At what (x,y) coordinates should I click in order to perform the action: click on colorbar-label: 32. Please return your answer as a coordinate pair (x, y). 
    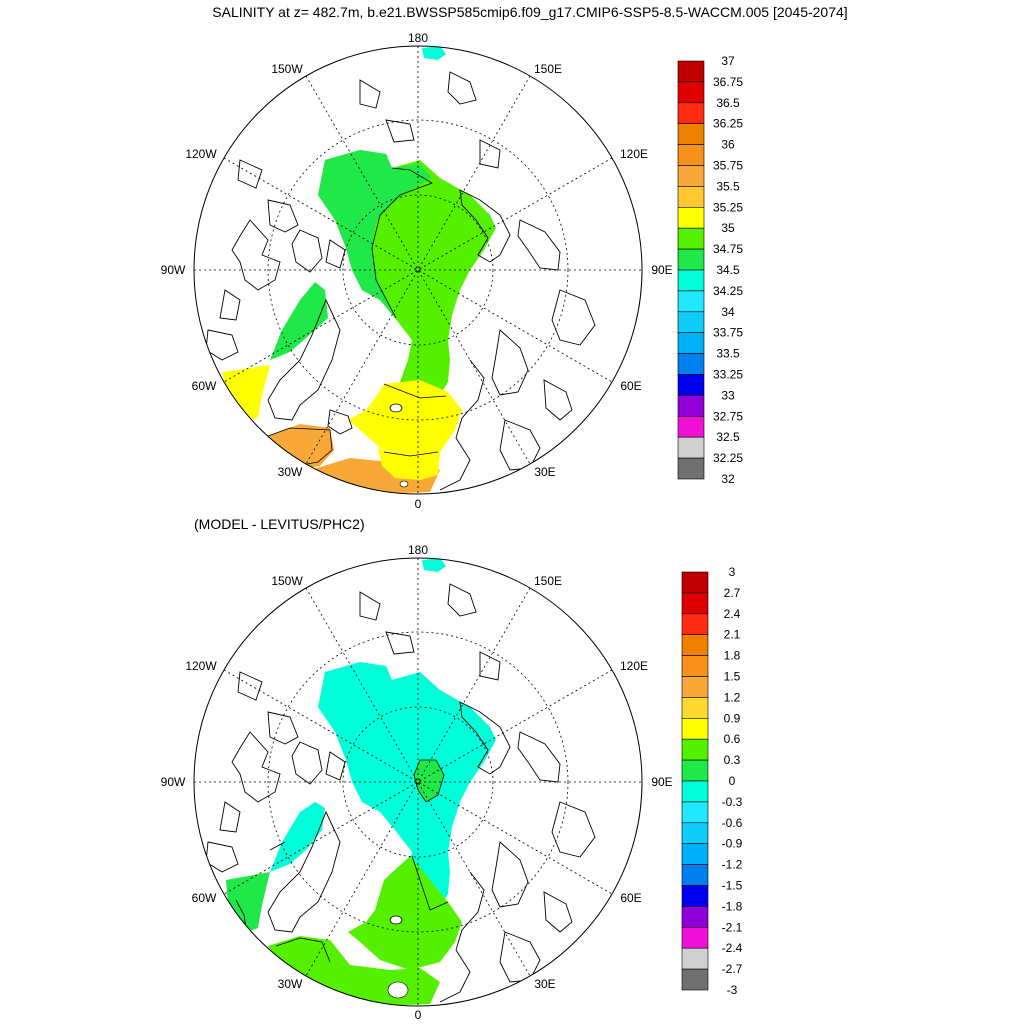
    Looking at the image, I should click on (728, 479).